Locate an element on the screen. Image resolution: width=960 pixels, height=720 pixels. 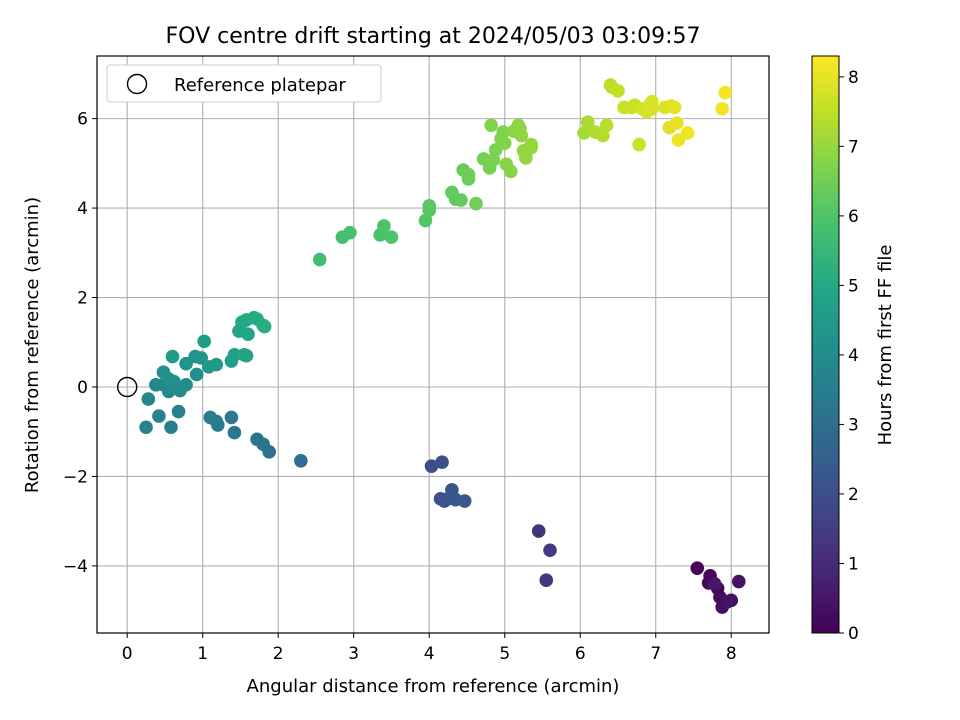
x-tick-label: 0 is located at coordinates (127, 654).